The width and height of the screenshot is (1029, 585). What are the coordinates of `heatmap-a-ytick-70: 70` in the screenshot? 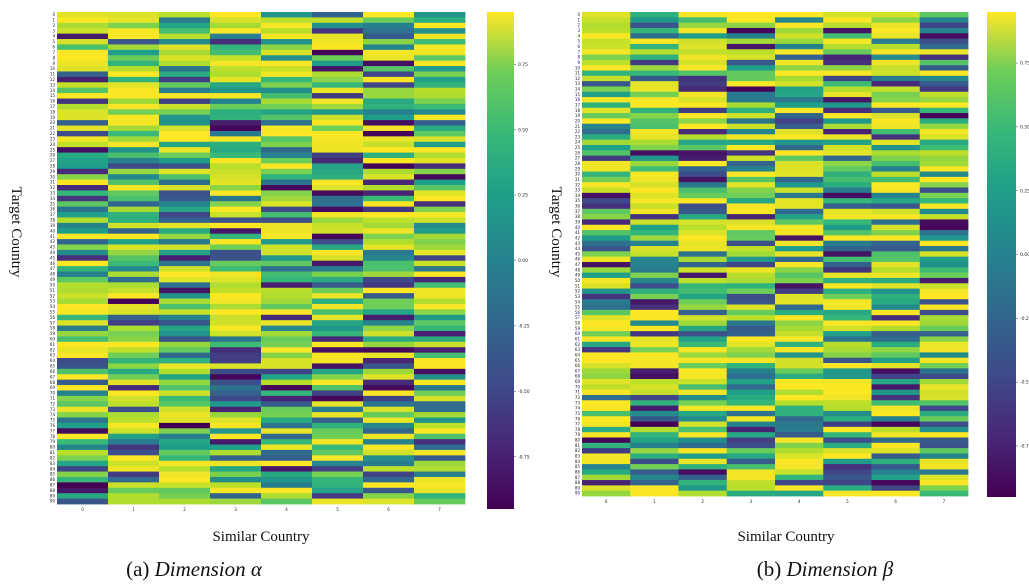 It's located at (53, 393).